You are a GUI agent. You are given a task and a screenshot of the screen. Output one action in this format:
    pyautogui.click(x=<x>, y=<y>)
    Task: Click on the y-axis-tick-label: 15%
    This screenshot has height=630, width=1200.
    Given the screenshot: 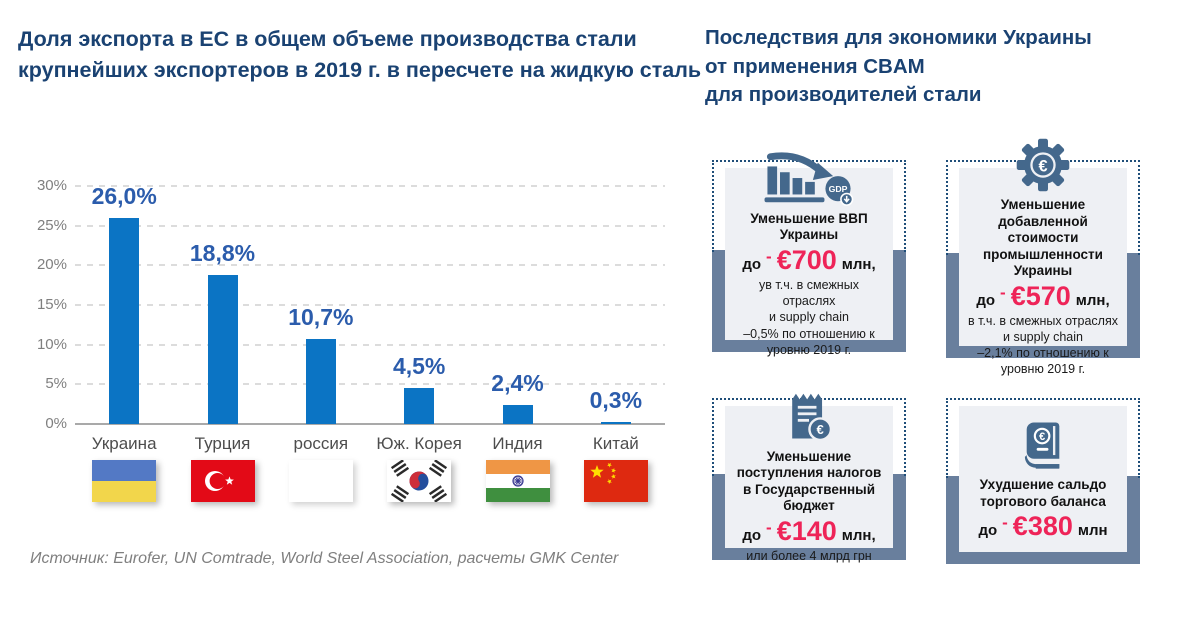 What is the action you would take?
    pyautogui.click(x=51, y=304)
    